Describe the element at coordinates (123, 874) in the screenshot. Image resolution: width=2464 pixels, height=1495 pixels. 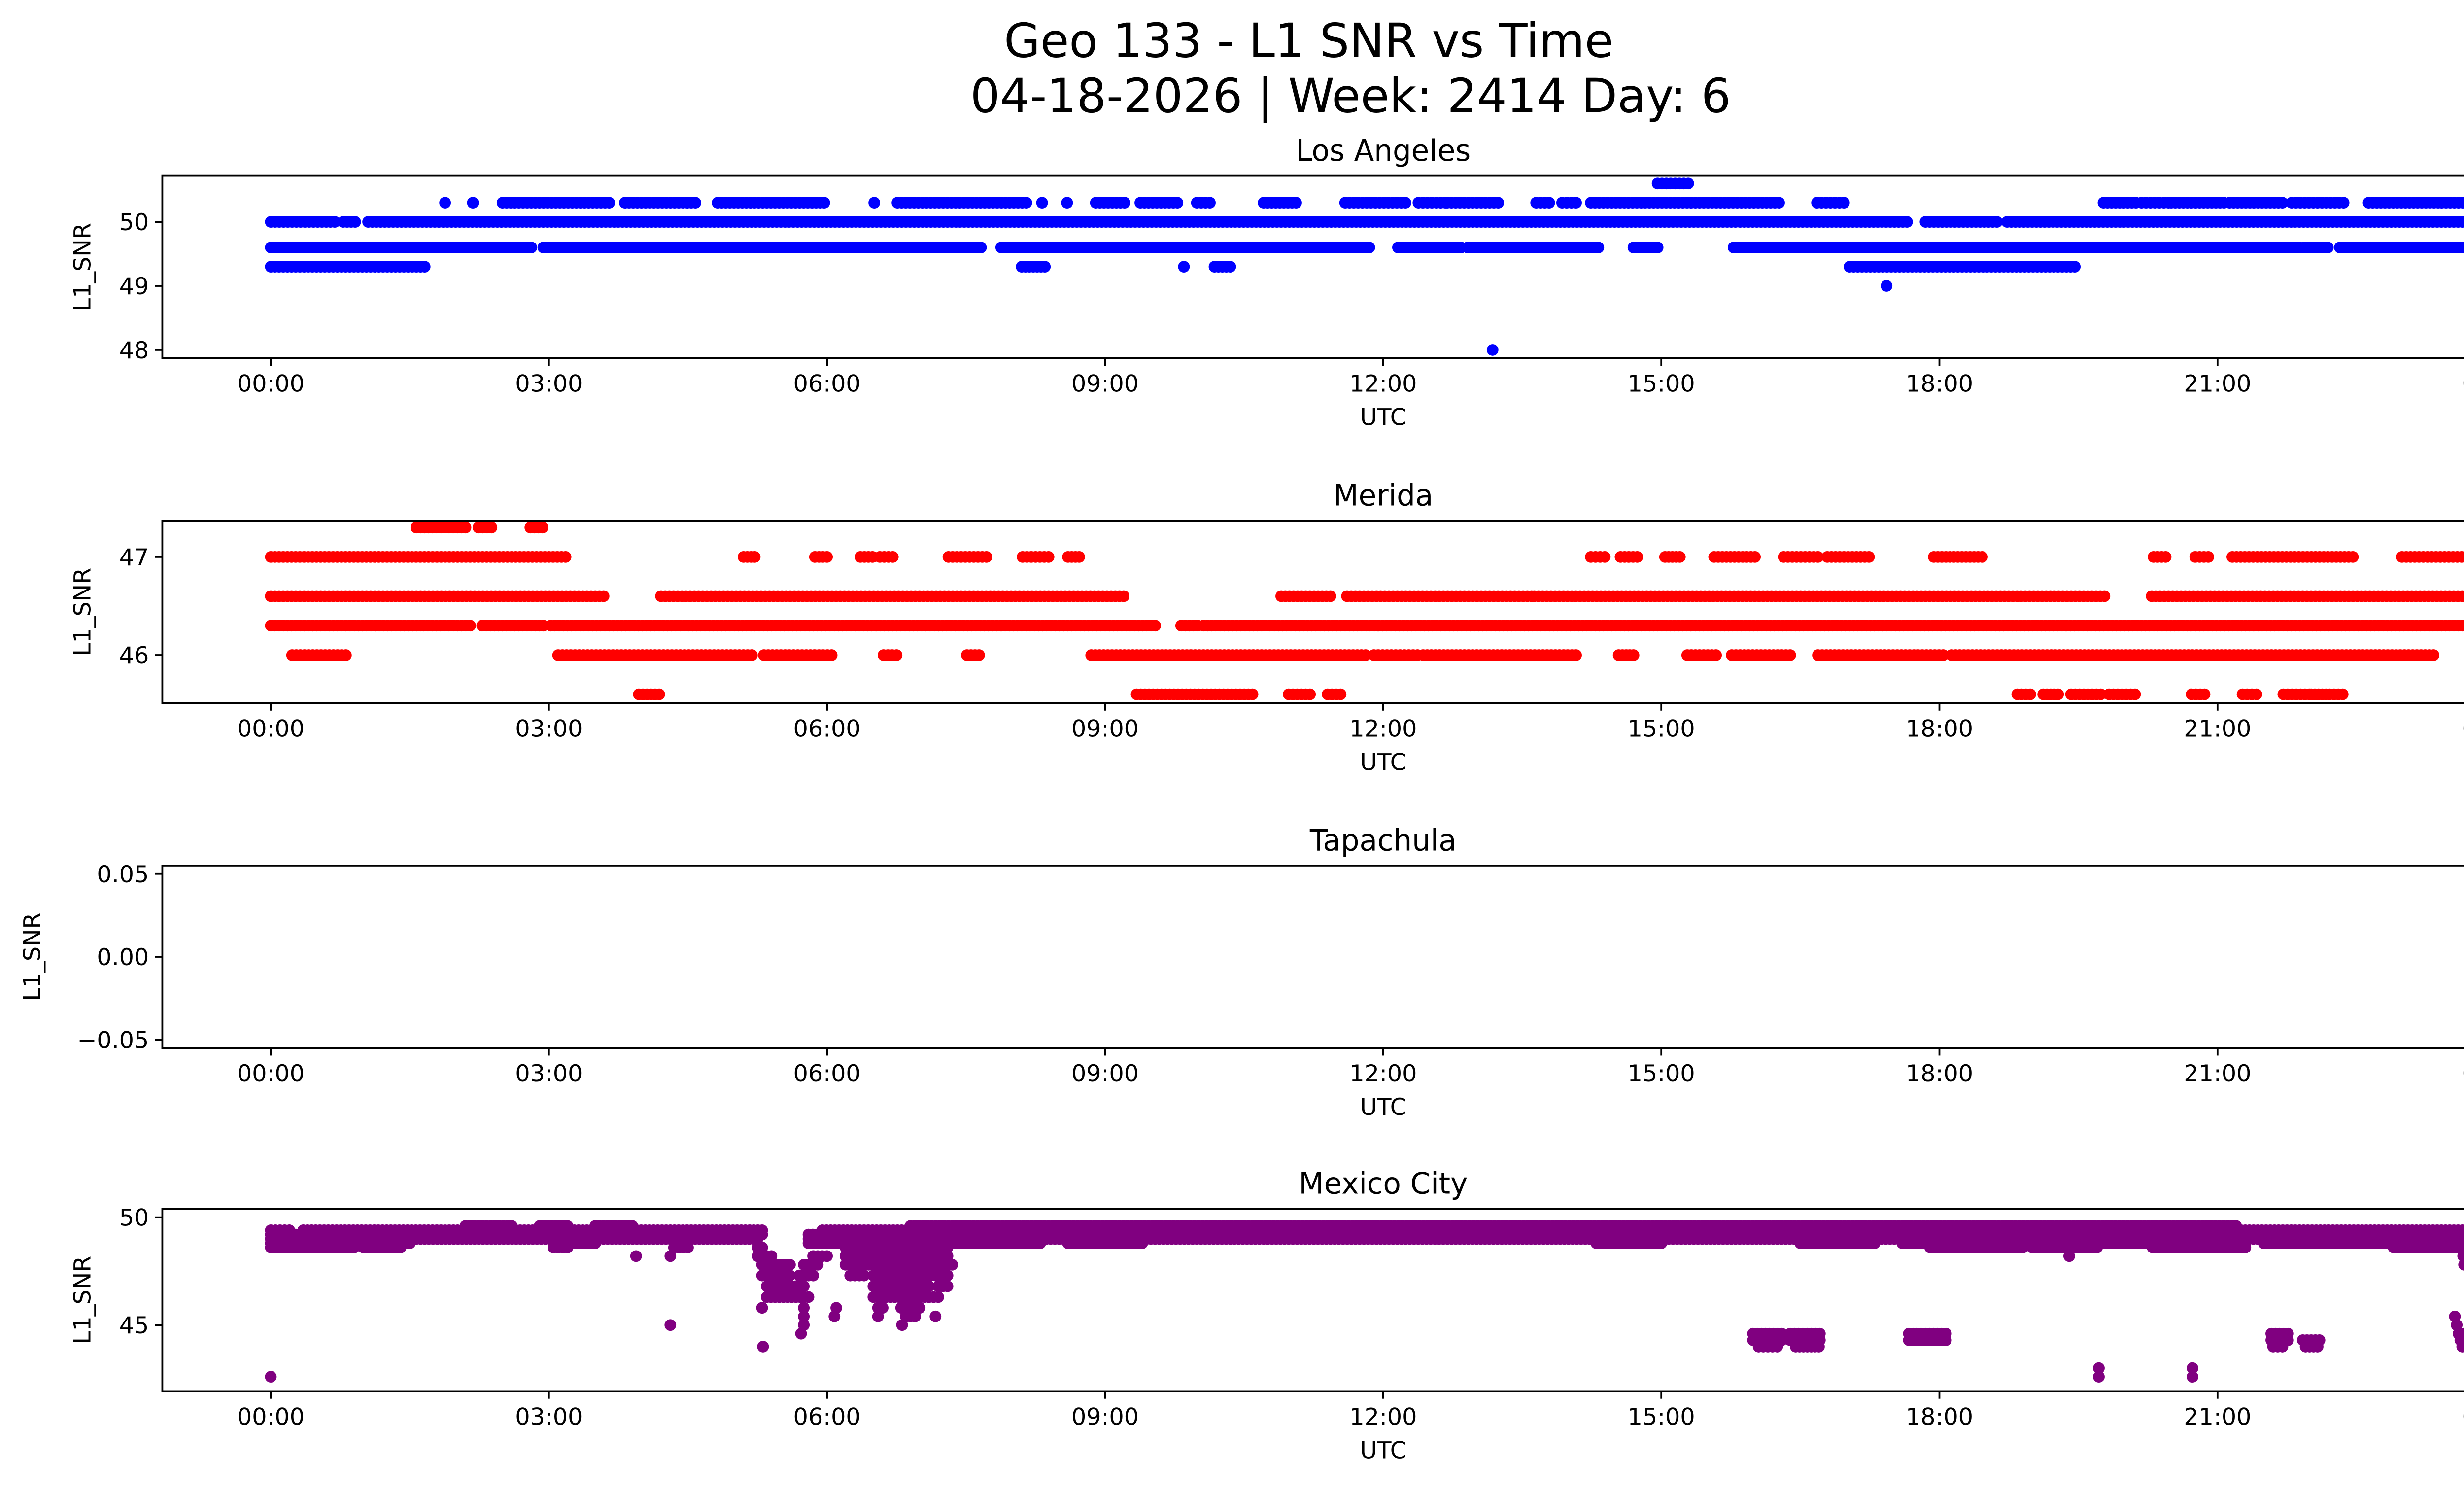
I see `y-tick-label: 0.05` at that location.